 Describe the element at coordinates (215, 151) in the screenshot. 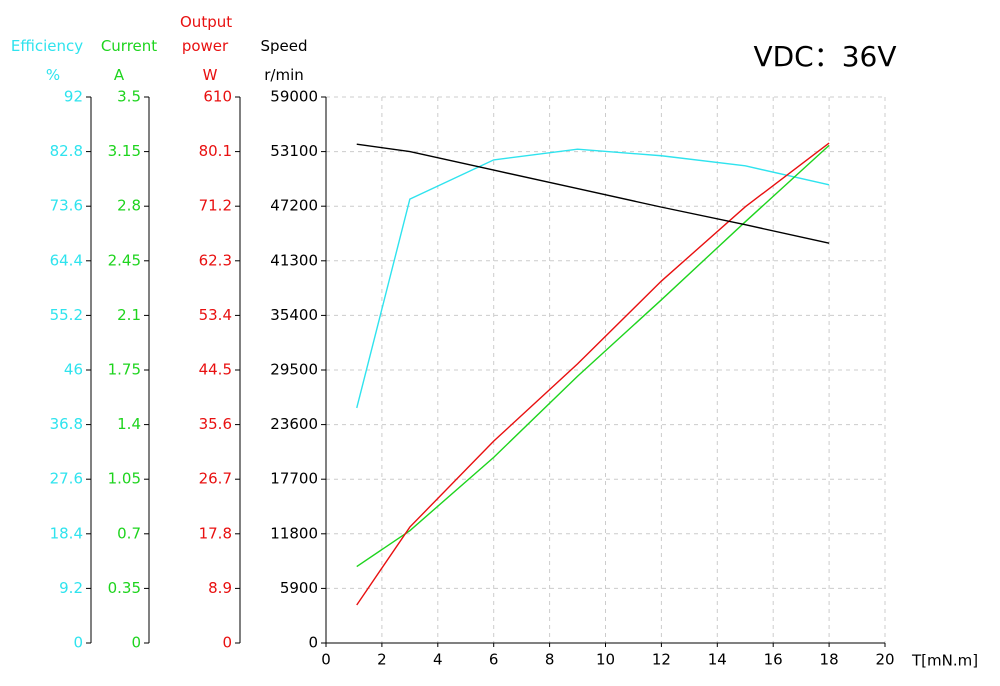

I see `y-tick-label: 80.1` at that location.